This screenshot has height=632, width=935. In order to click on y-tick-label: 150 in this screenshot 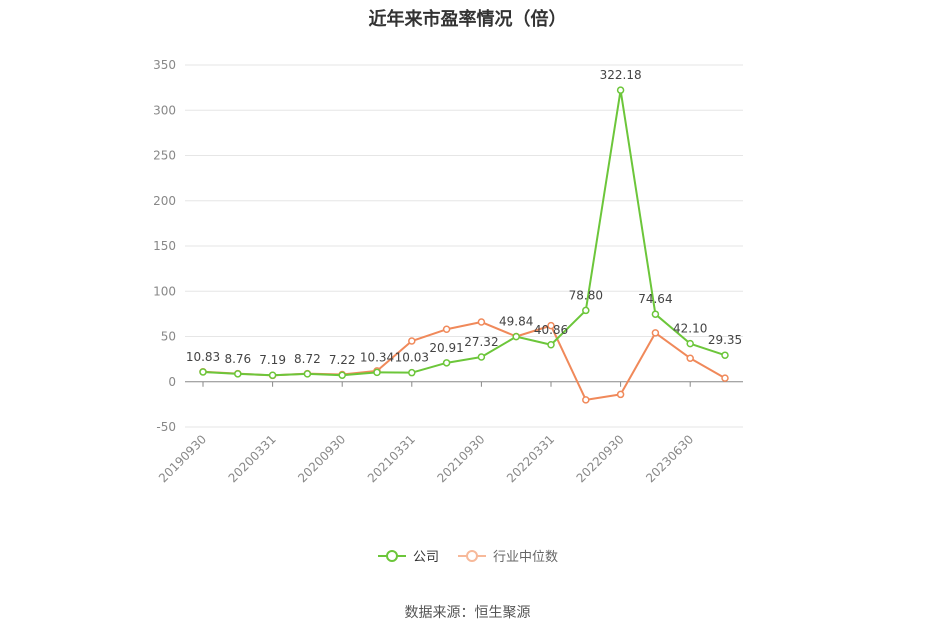, I will do `click(164, 246)`.